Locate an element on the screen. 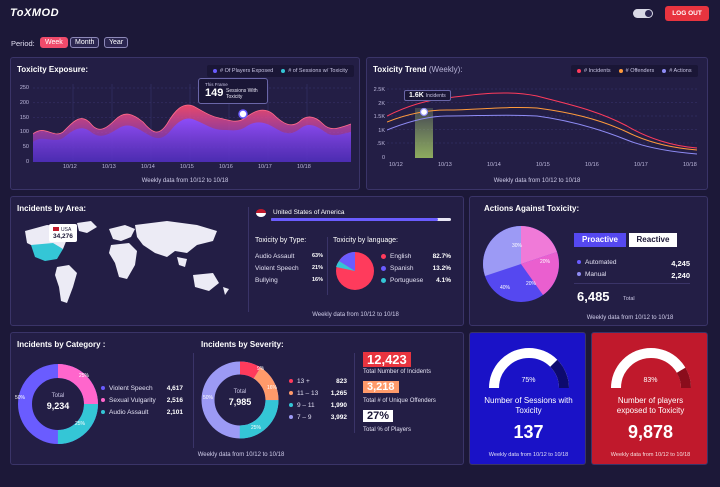  divider-sev-stats is located at coordinates (354, 393).